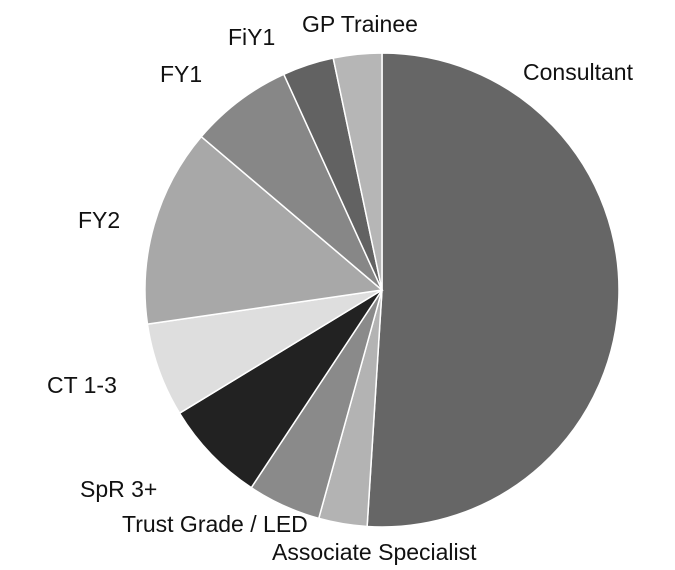  What do you see at coordinates (578, 72) in the screenshot?
I see `slice-label: Consultant` at bounding box center [578, 72].